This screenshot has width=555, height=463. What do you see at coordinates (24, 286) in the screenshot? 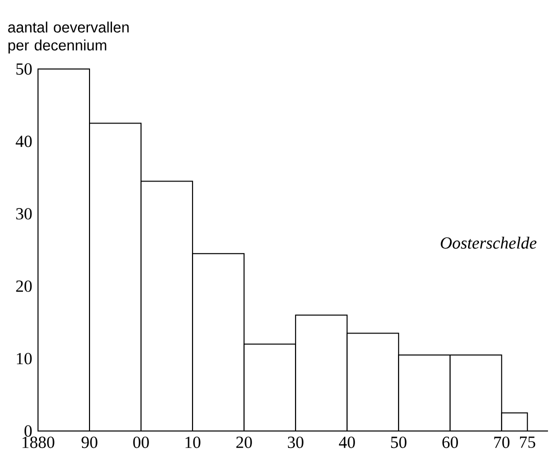
I see `y-tick-label: 20` at bounding box center [24, 286].